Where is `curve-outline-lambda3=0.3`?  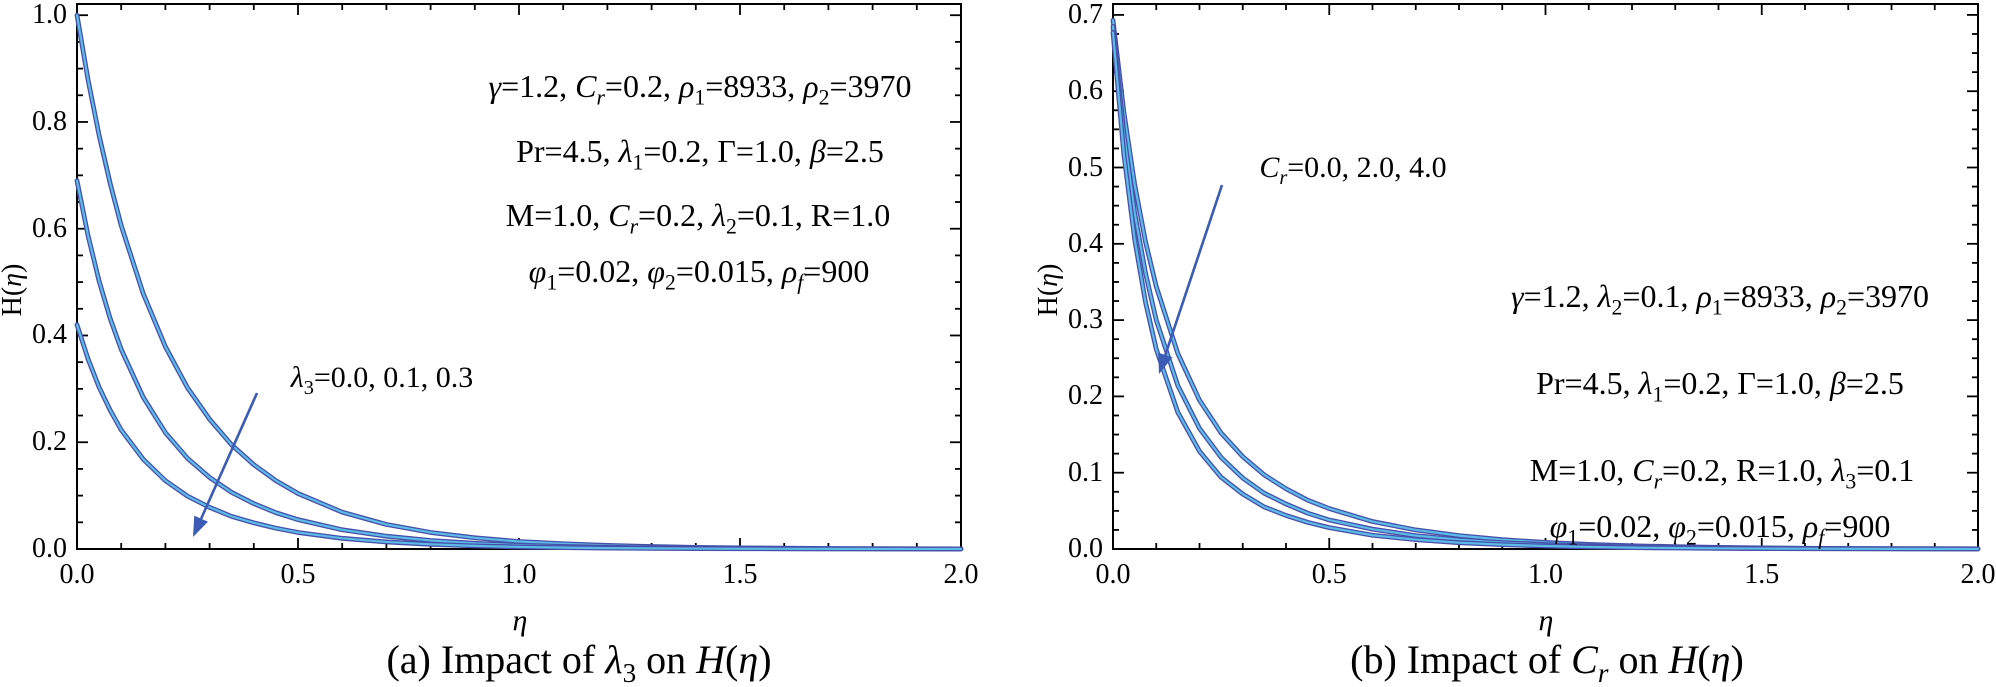
curve-outline-lambda3=0.3 is located at coordinates (519, 437).